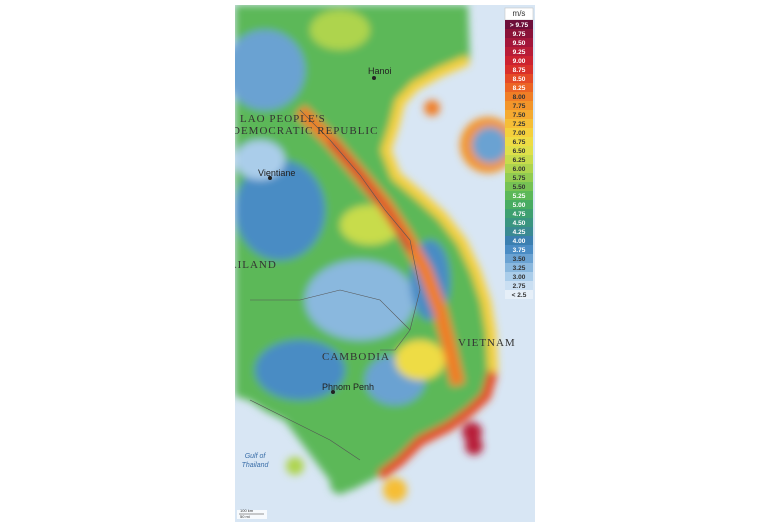  I want to click on legend-label: 9.25, so click(519, 52).